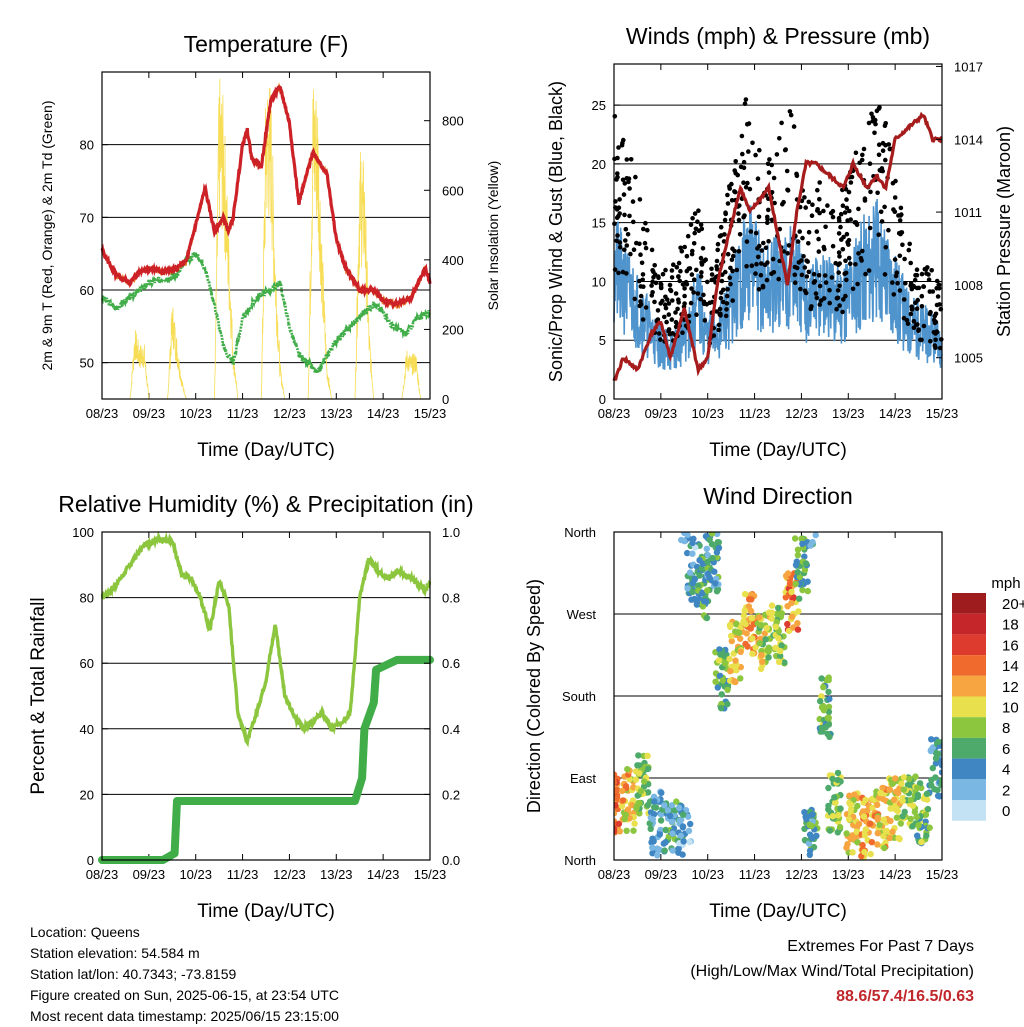 This screenshot has height=1027, width=1024. What do you see at coordinates (266, 759) in the screenshot?
I see `precip-series` at bounding box center [266, 759].